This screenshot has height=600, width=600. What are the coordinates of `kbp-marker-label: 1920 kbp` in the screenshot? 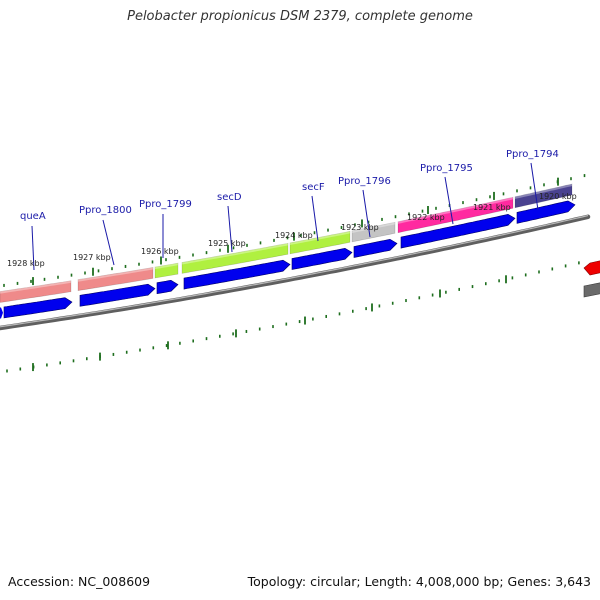 It's located at (558, 196).